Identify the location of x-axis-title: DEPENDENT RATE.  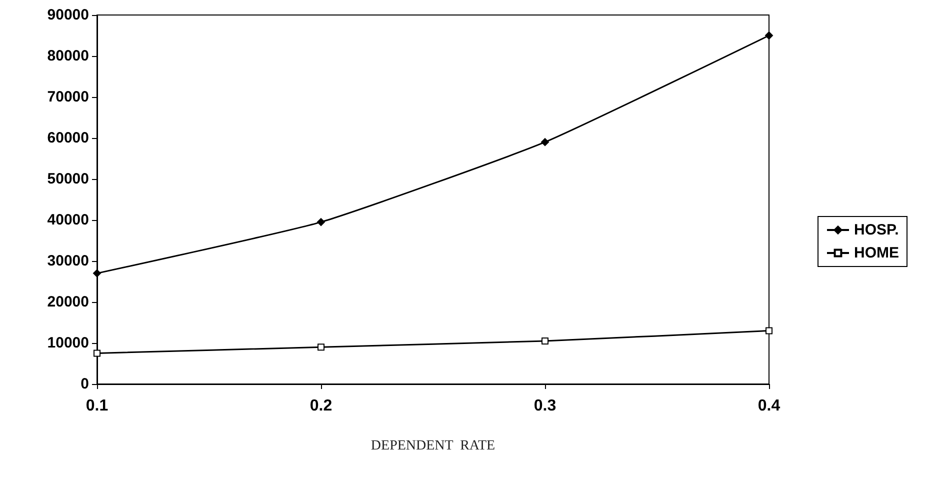
(433, 446).